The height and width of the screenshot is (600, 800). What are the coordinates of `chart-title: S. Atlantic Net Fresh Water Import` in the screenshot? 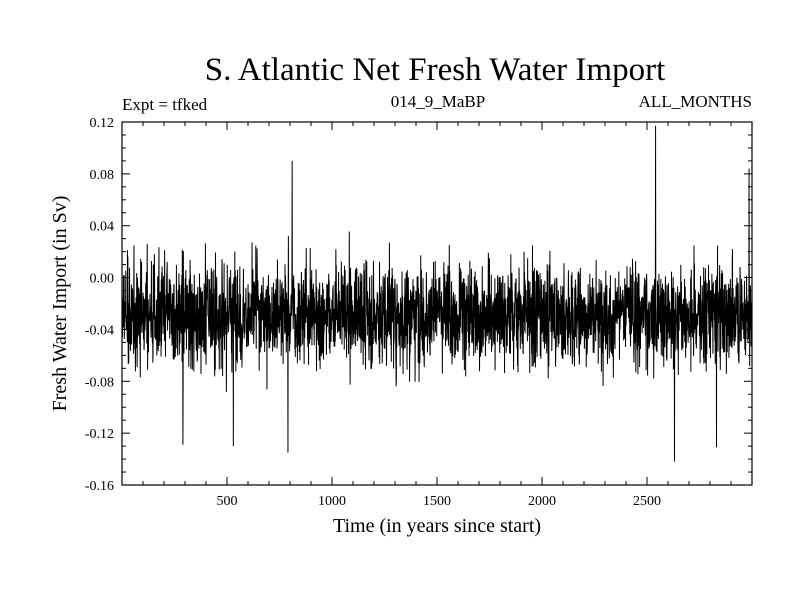 It's located at (435, 70).